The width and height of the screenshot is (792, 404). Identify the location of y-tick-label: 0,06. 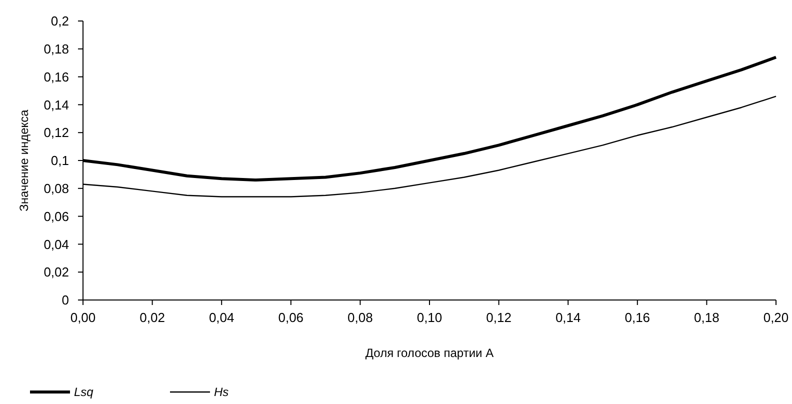
(56, 216).